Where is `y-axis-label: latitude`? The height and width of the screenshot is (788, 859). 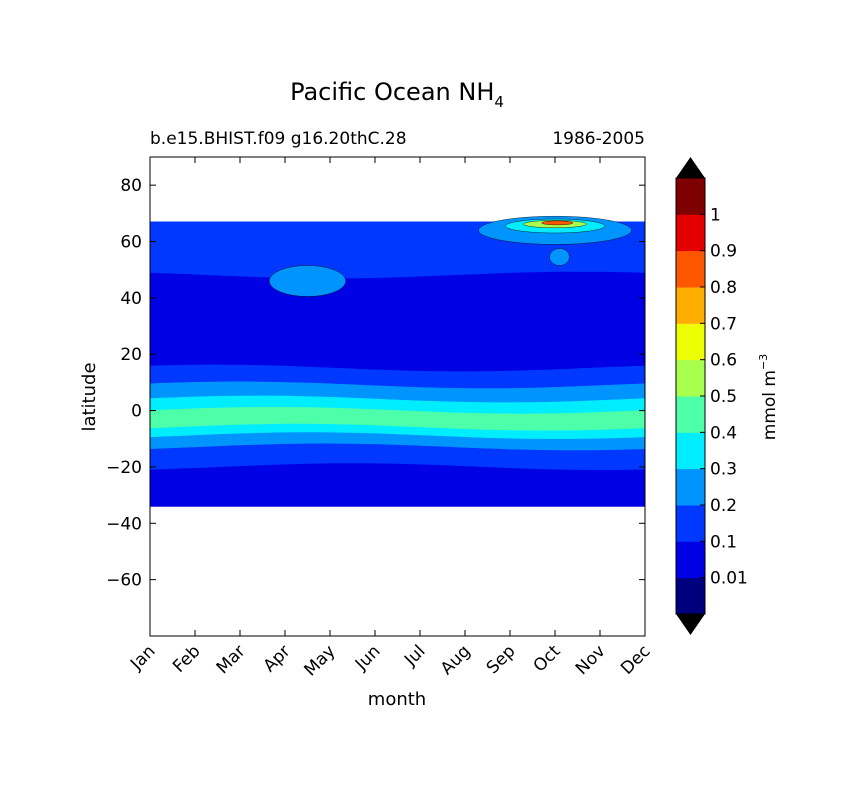 y-axis-label: latitude is located at coordinates (89, 396).